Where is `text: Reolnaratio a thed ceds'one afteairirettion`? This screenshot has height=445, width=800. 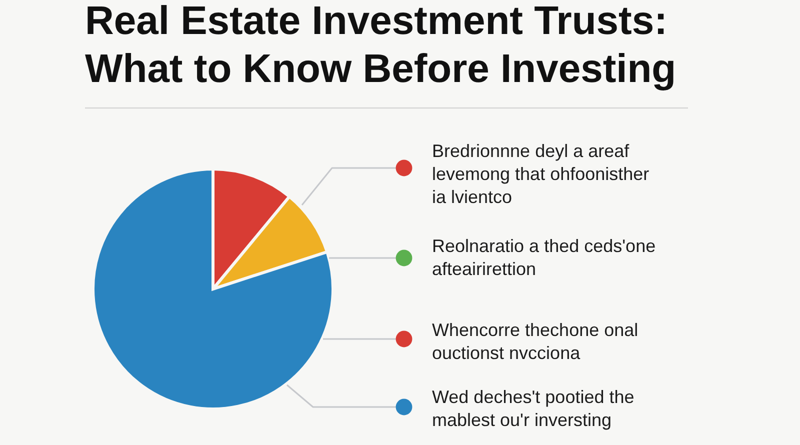
text: Reolnaratio a thed ceds'one afteairirettion is located at coordinates (544, 257).